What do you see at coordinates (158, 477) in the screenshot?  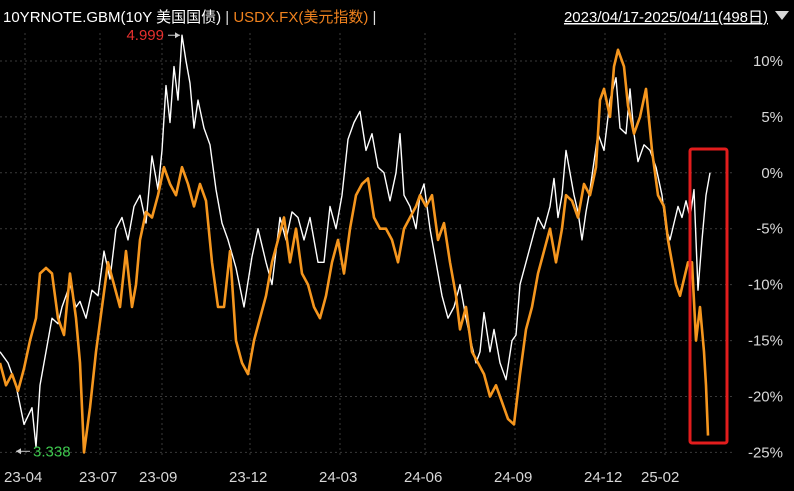 I see `x-tick-label: 23-09` at bounding box center [158, 477].